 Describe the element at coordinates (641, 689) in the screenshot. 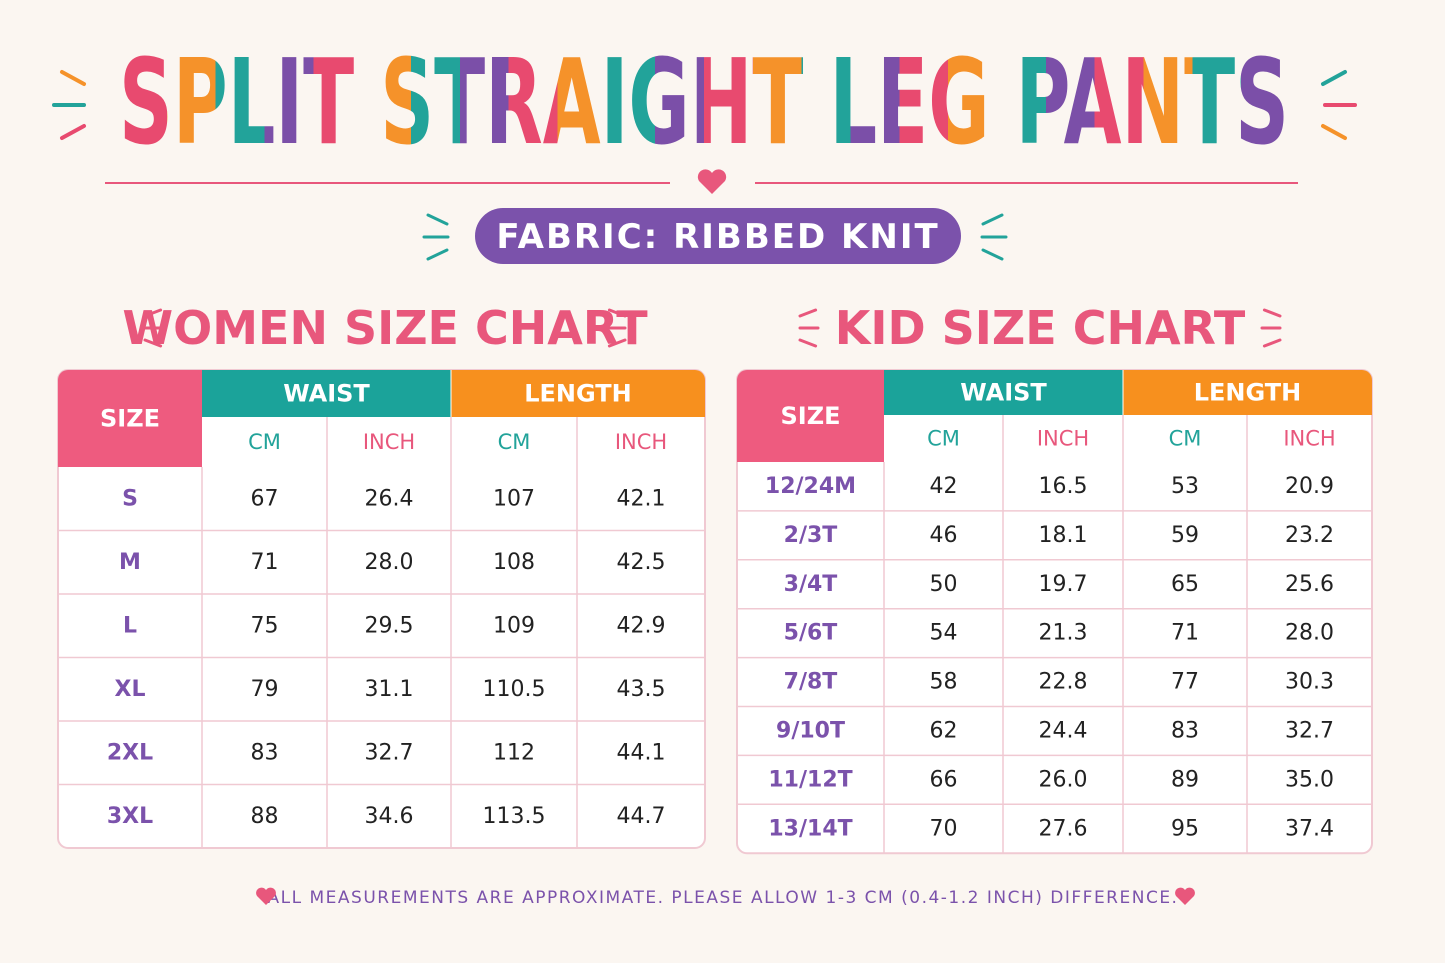

I see `cell-value: 43.5` at that location.